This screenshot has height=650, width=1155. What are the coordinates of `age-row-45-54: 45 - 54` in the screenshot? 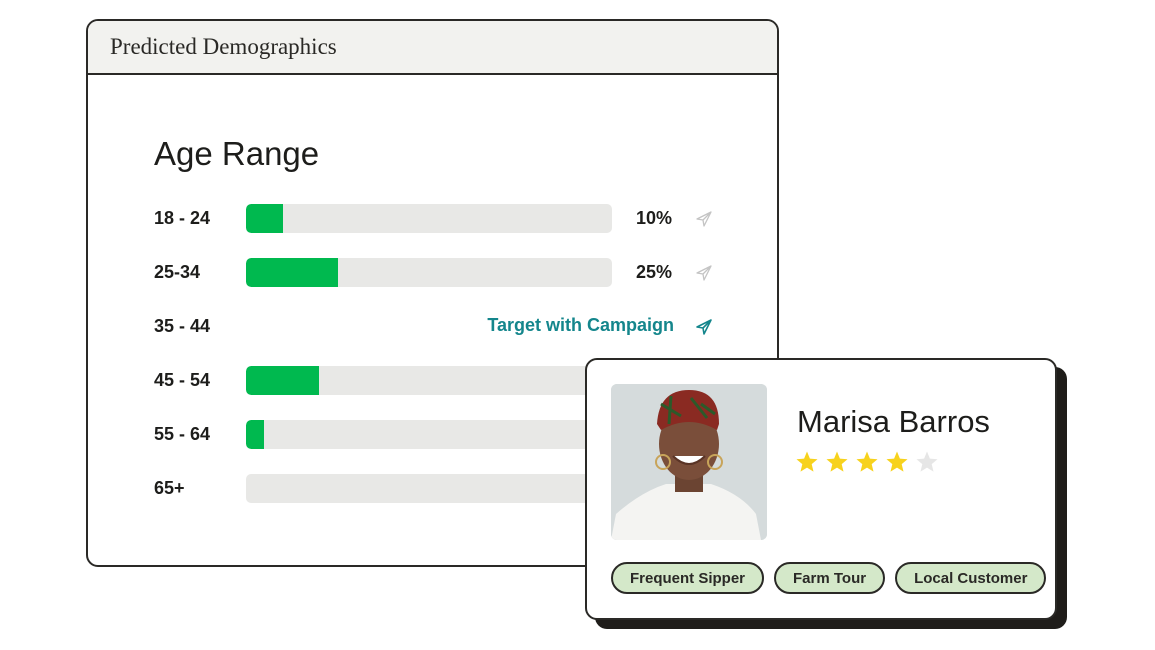 It's located at (454, 381).